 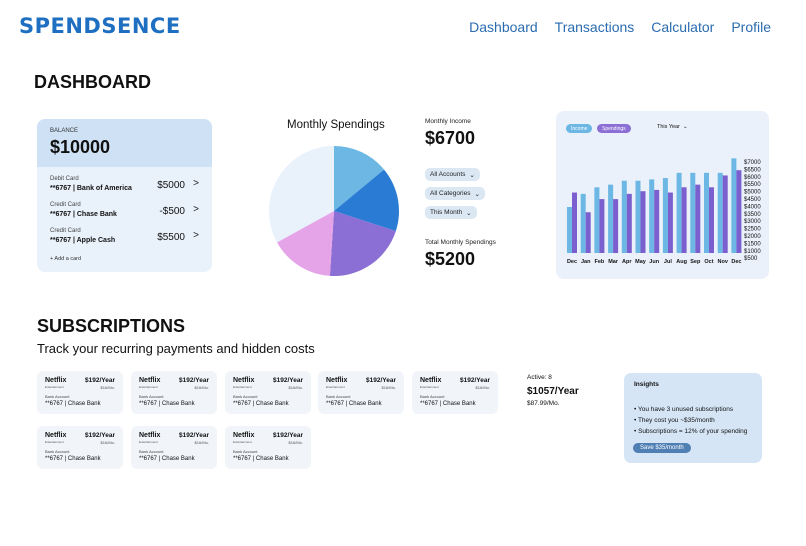 What do you see at coordinates (83, 240) in the screenshot?
I see `account-name: **6767 | Apple Cash` at bounding box center [83, 240].